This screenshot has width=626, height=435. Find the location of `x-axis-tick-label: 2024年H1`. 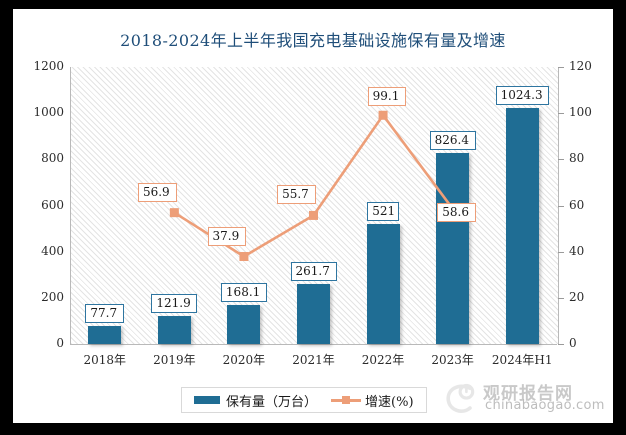

x-axis-tick-label: 2024年H1 is located at coordinates (522, 360).